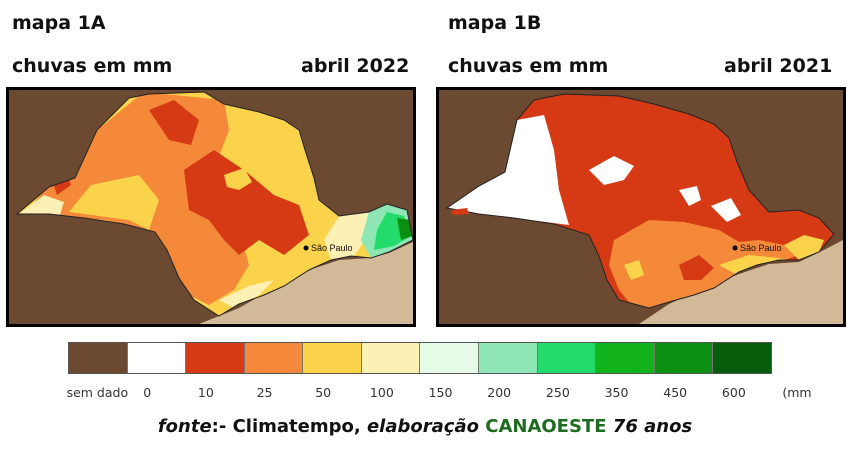  Describe the element at coordinates (528, 66) in the screenshot. I see `map-b-subtitle: chuvas em mm` at that location.